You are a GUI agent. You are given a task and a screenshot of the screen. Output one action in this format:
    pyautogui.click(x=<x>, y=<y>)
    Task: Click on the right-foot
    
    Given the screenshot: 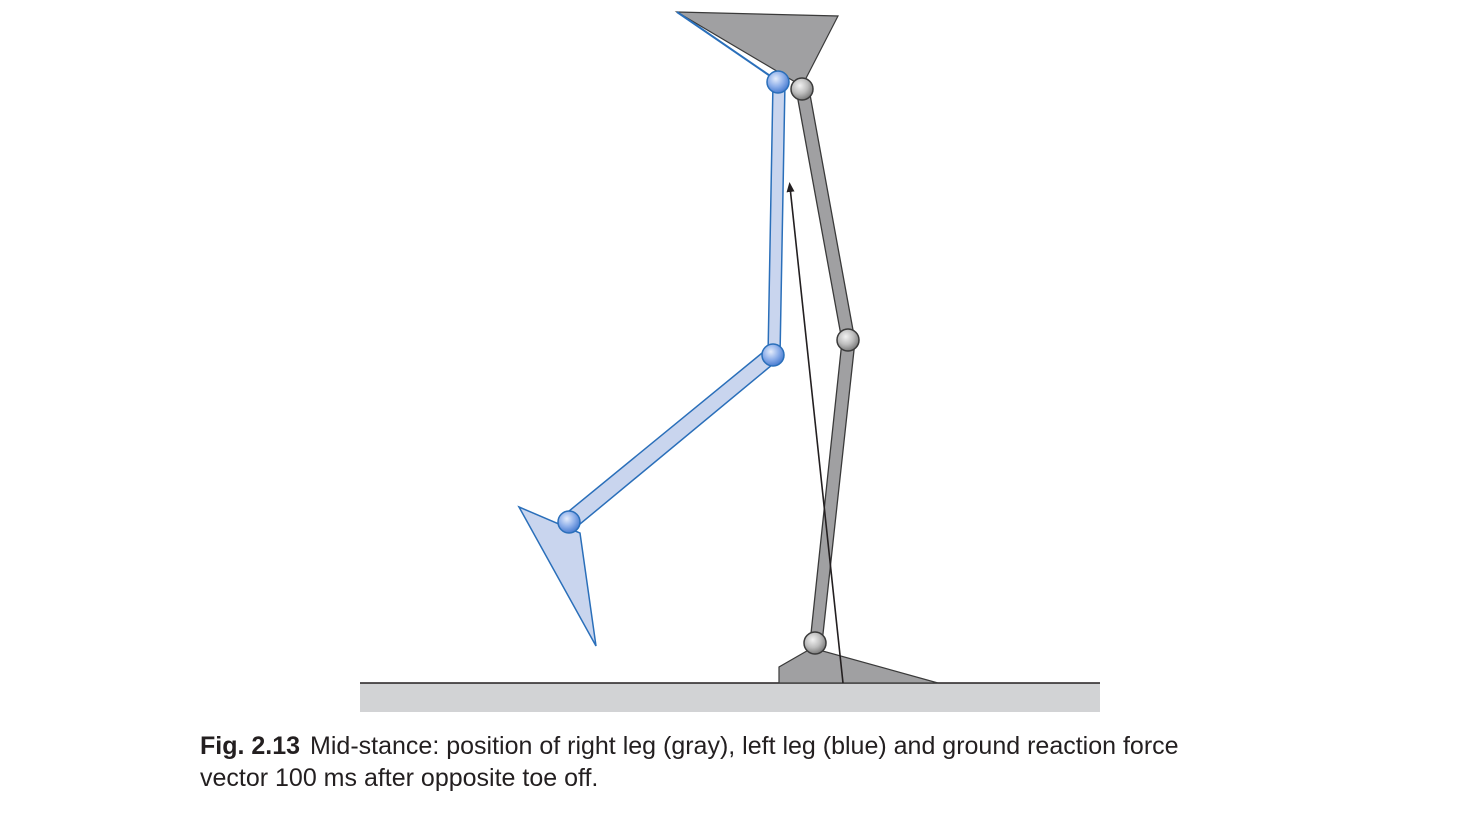 What is the action you would take?
    pyautogui.click(x=858, y=665)
    